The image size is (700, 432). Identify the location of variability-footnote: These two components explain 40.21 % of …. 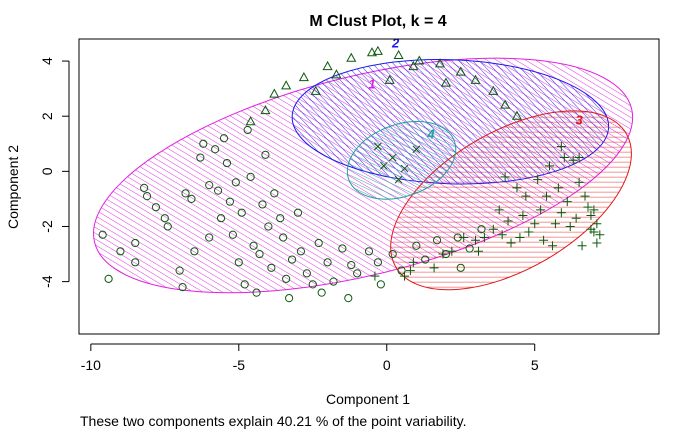
(273, 421).